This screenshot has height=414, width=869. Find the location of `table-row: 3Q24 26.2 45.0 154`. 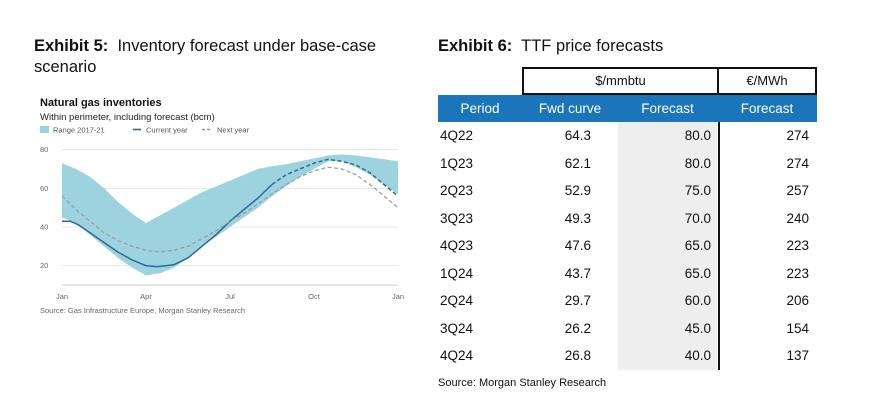

table-row: 3Q24 26.2 45.0 154 is located at coordinates (627, 328).